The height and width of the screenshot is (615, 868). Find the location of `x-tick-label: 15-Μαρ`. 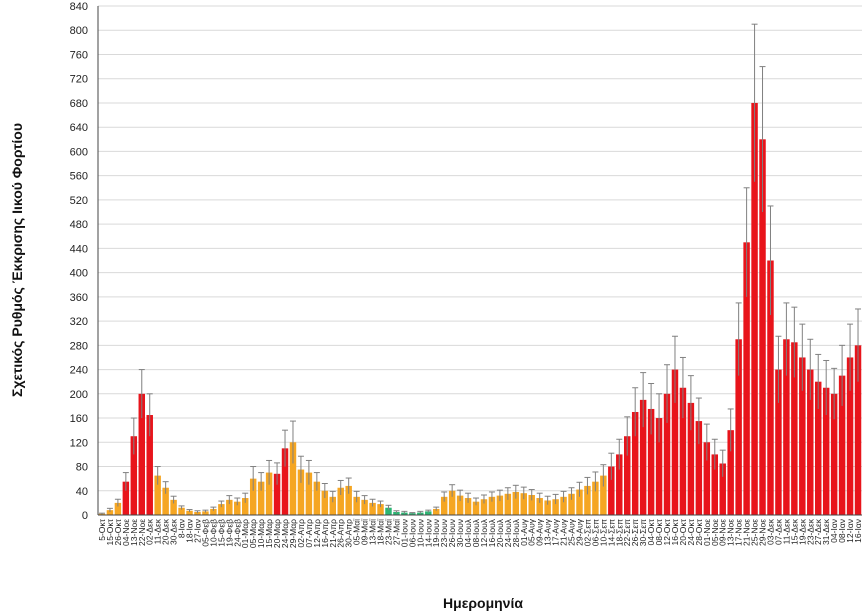

x-tick-label: 15-Μαρ is located at coordinates (269, 533).